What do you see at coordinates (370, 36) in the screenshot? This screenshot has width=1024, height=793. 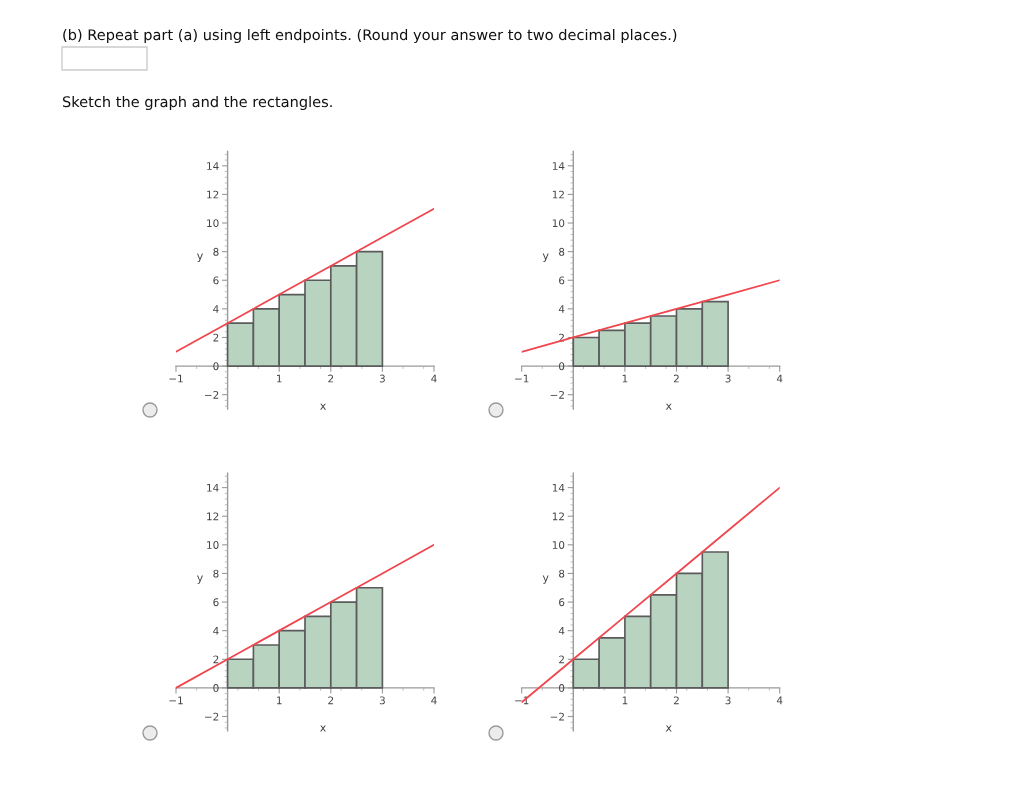 I see `text: (b) Repeat part (a) using left endpoints. (Round your answer to two decimal places.)` at bounding box center [370, 36].